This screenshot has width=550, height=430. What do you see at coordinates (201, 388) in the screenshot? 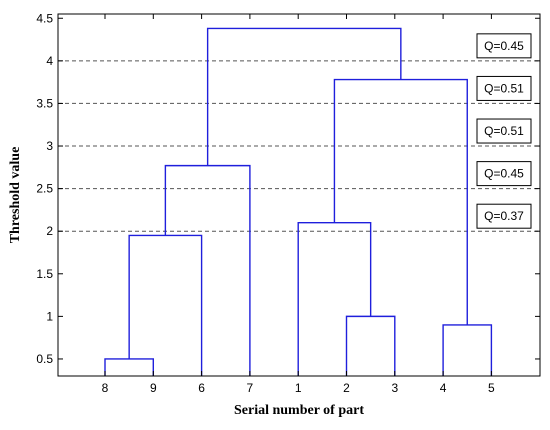
I see `x-tick-label: 6` at bounding box center [201, 388].